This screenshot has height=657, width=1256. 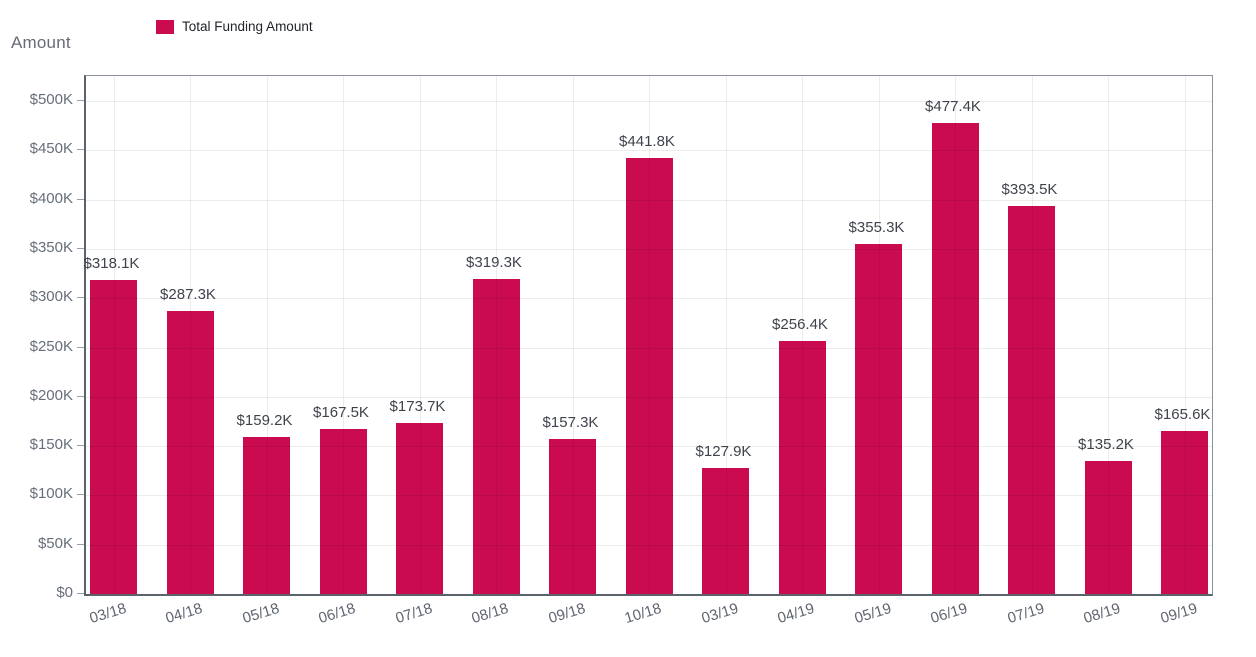 I want to click on bar-value-label: $135.2K, so click(x=1106, y=444).